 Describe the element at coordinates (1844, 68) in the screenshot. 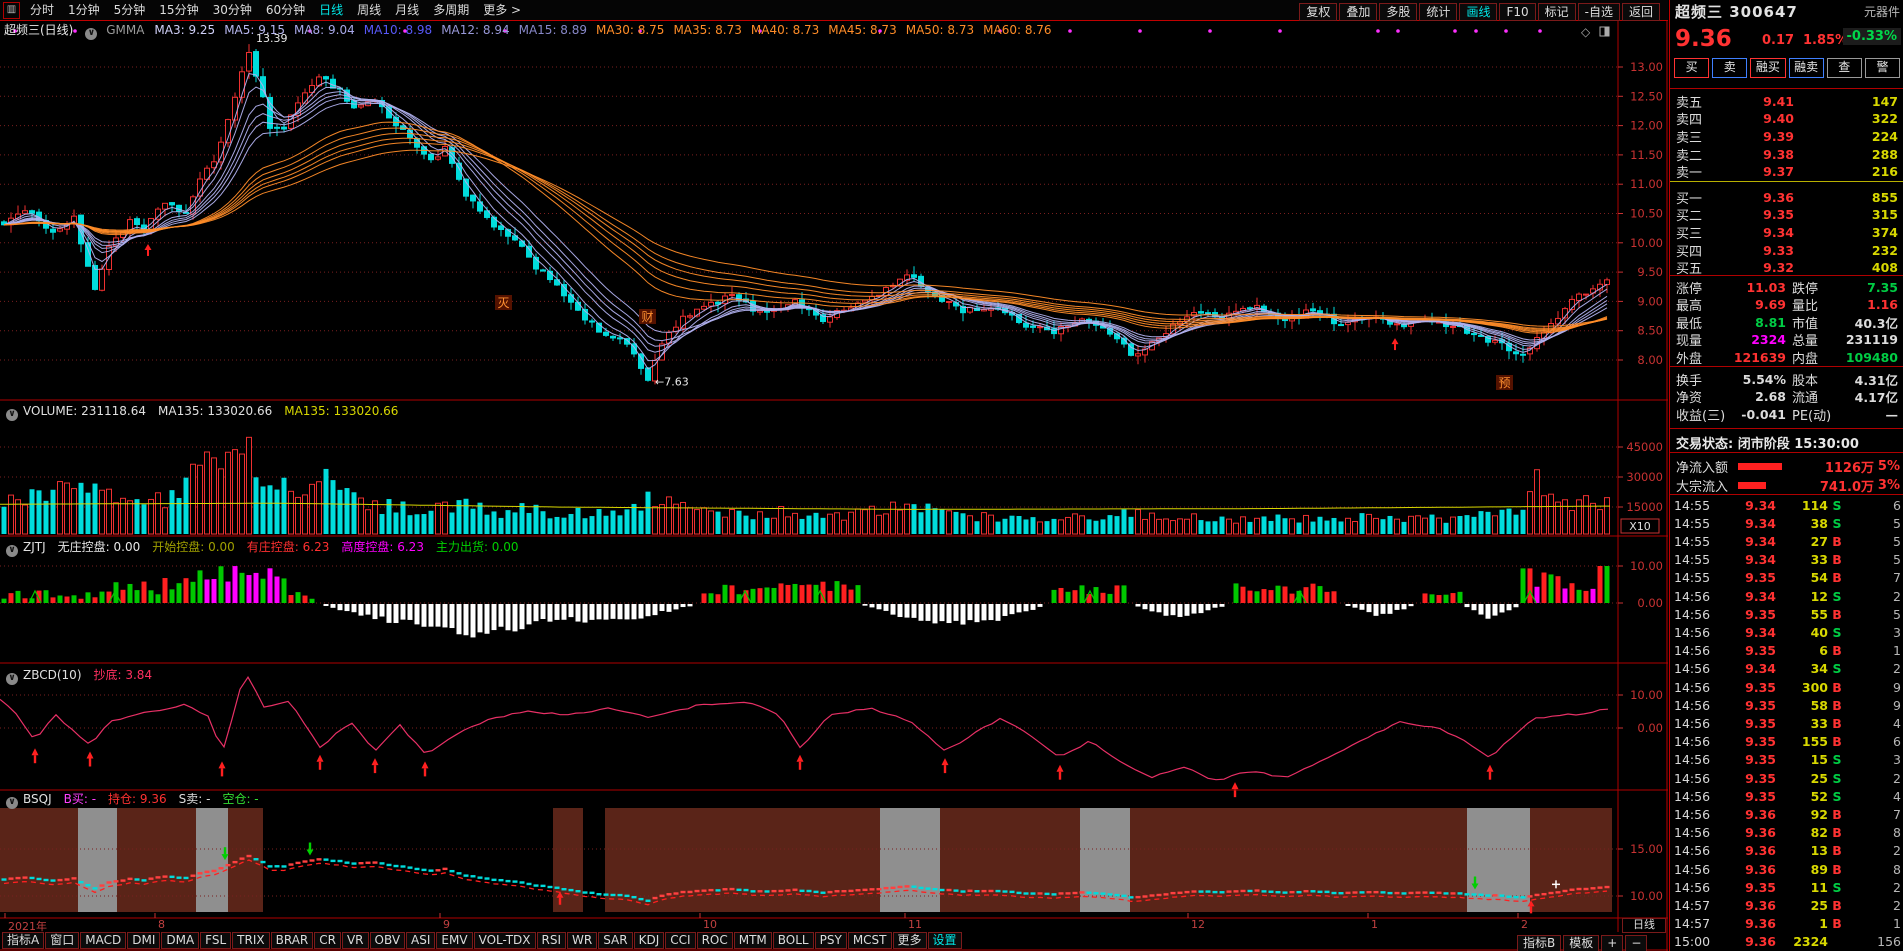

I see `trade-button-查: 查` at that location.